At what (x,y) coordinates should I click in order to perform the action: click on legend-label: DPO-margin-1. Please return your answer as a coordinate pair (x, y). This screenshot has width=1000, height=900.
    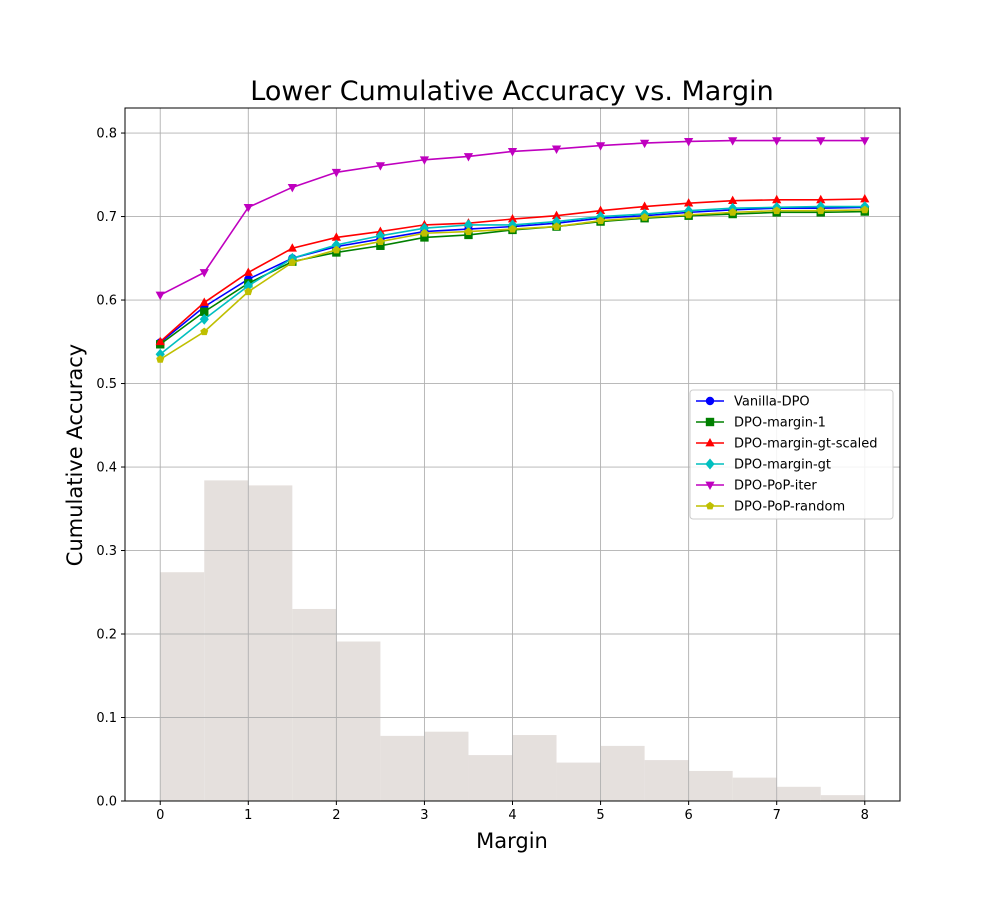
    Looking at the image, I should click on (780, 423).